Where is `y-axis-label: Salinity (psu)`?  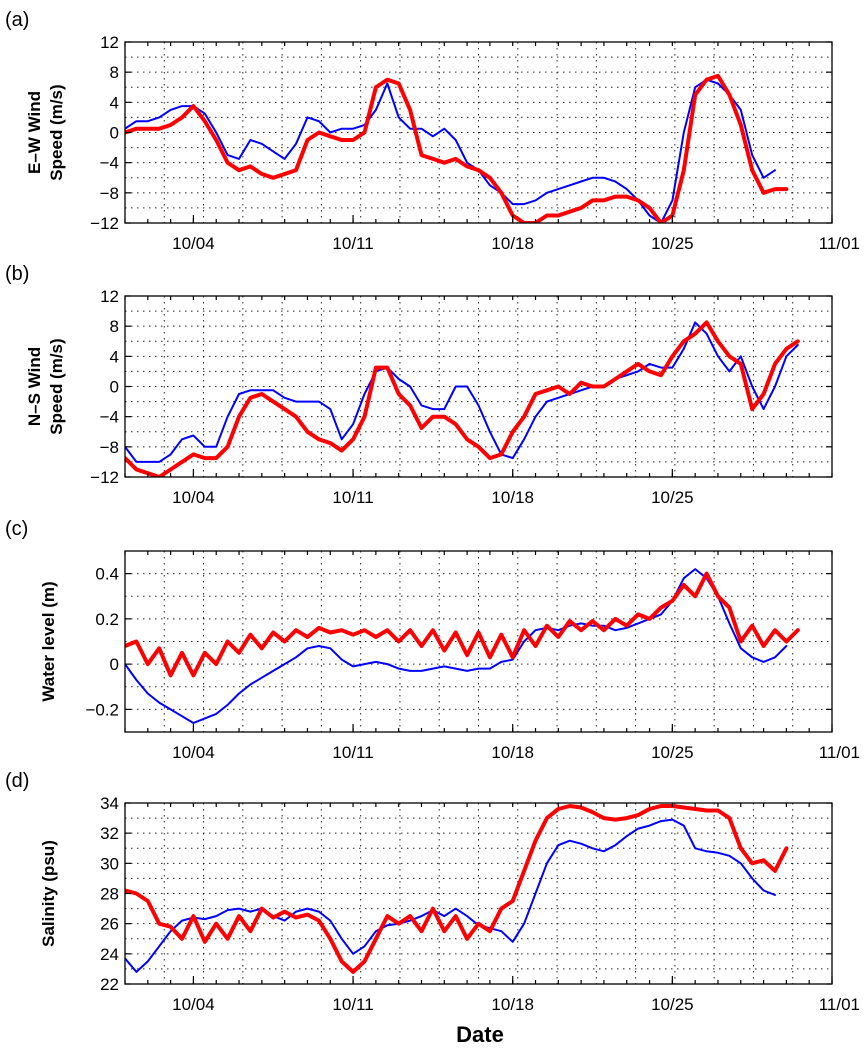 y-axis-label: Salinity (psu) is located at coordinates (48, 893).